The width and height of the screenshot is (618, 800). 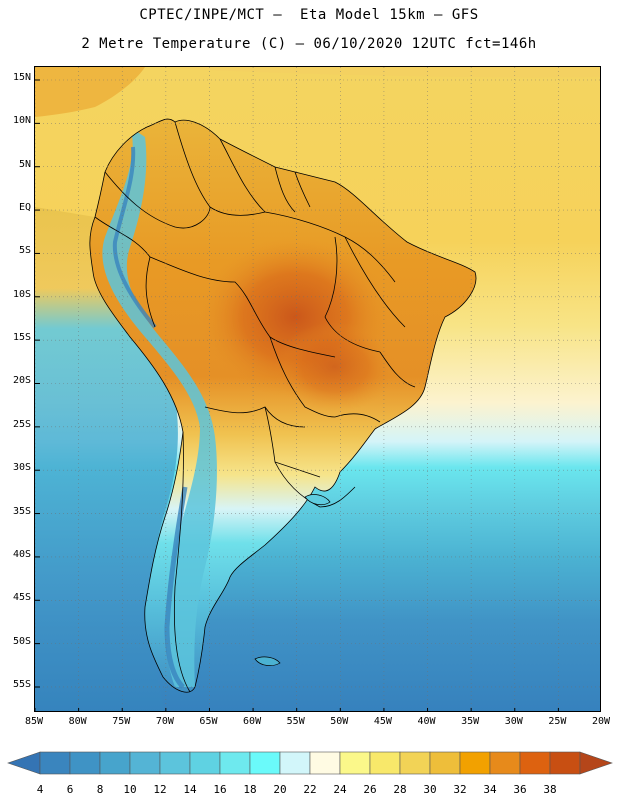 What do you see at coordinates (309, 15) in the screenshot?
I see `map-title: CPTEC/INPE/MCT – Eta Model 15km – GFS` at bounding box center [309, 15].